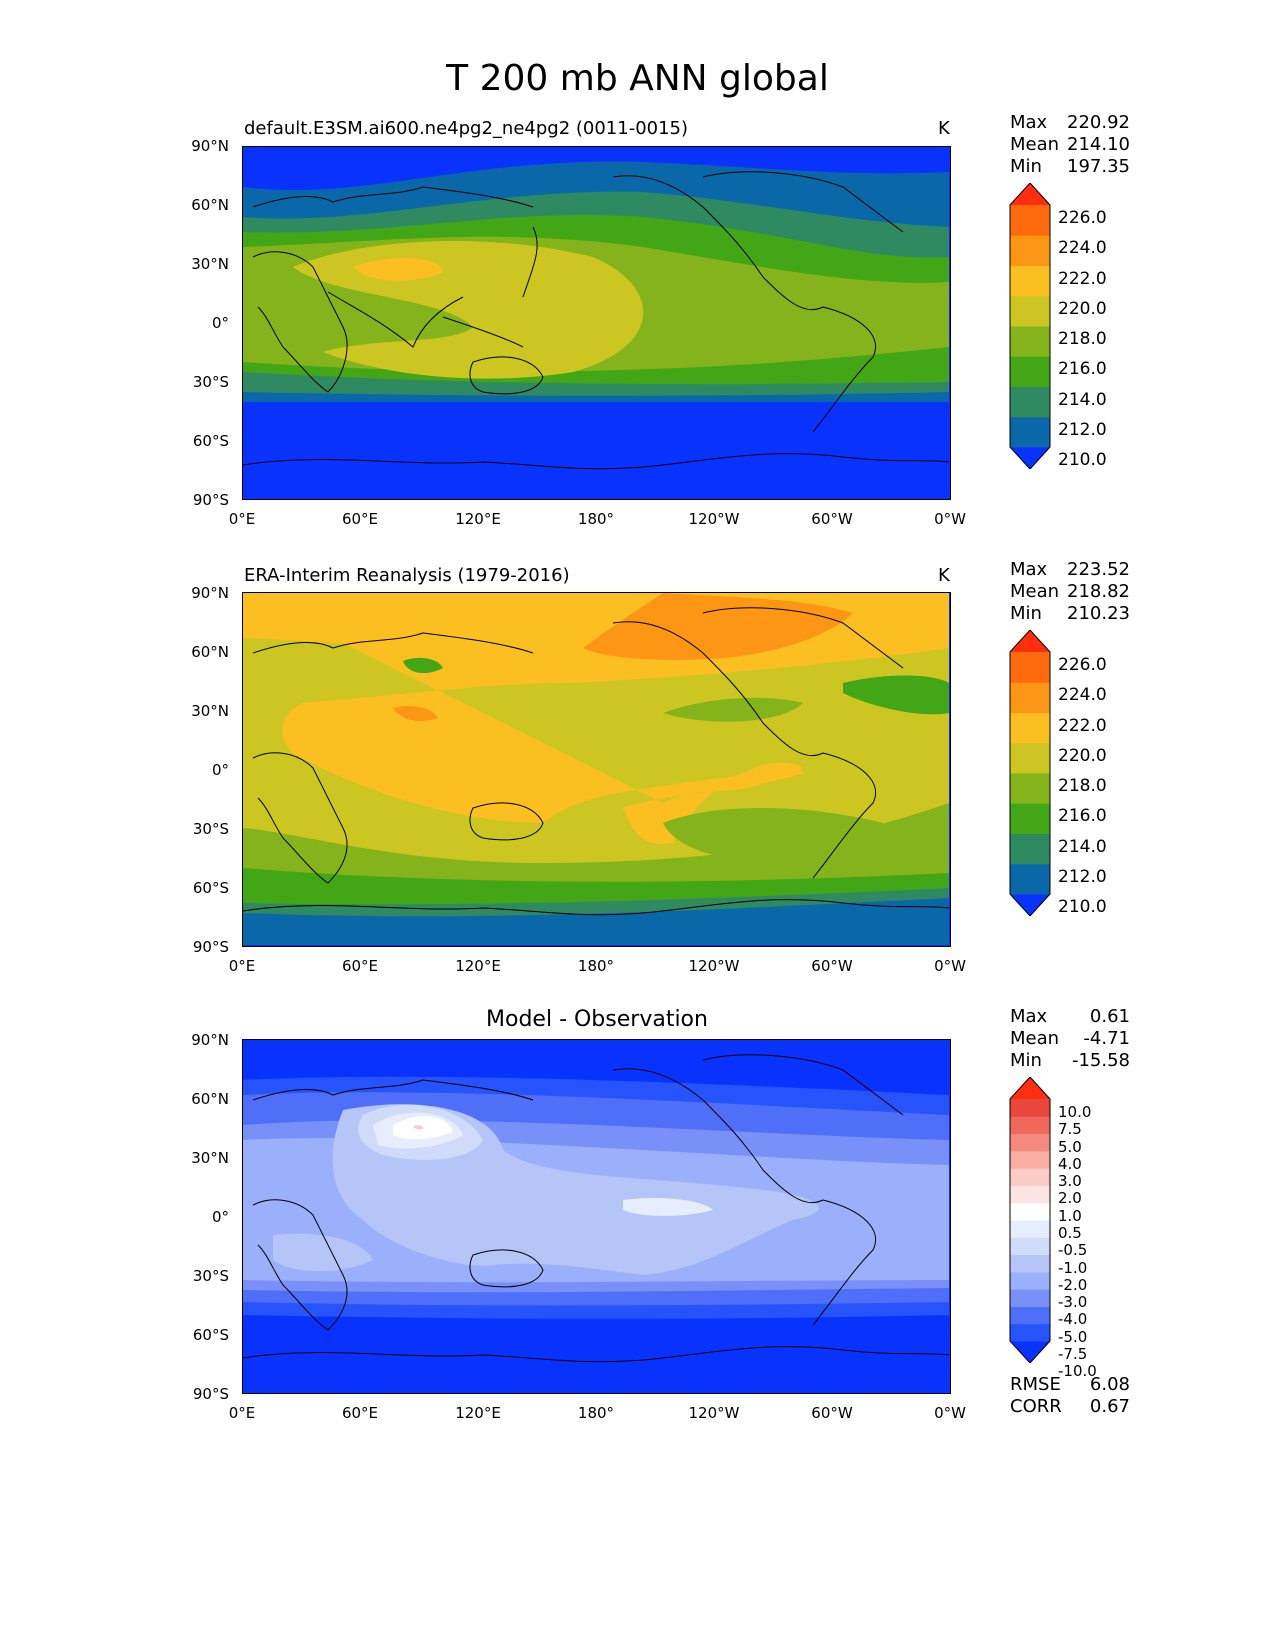 This screenshot has width=1275, height=1650. Describe the element at coordinates (637, 78) in the screenshot. I see `figure-title: T 200 mb ANN global` at that location.